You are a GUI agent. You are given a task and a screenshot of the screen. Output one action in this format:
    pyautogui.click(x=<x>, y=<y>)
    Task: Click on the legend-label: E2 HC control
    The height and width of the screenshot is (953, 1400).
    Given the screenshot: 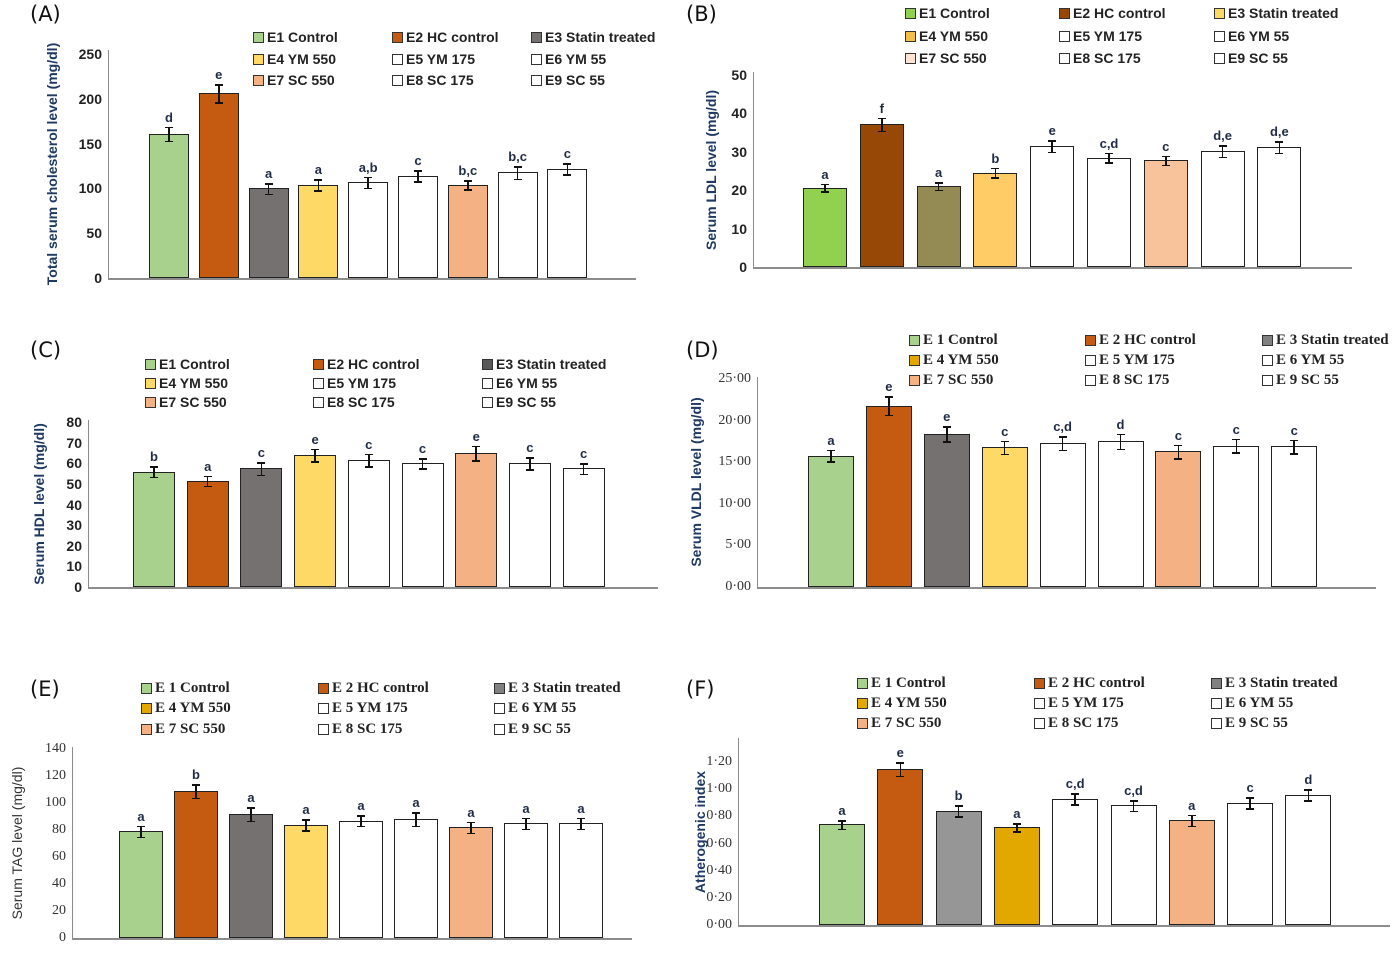 What is the action you would take?
    pyautogui.click(x=452, y=37)
    